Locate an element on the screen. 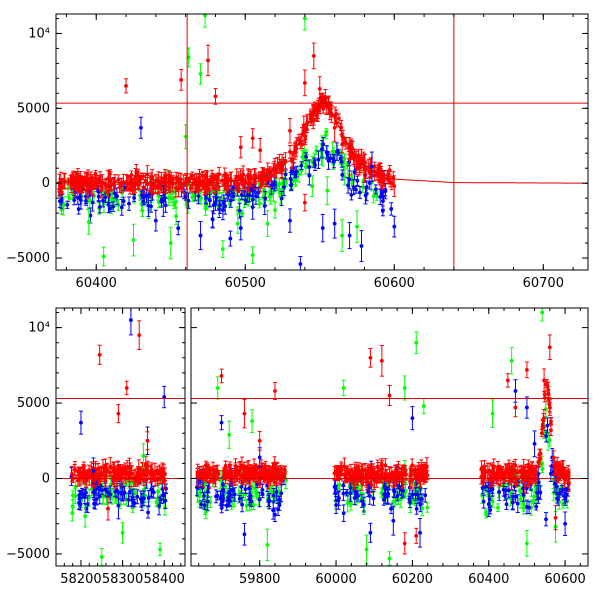  y-tick-label: 0 is located at coordinates (46, 183).